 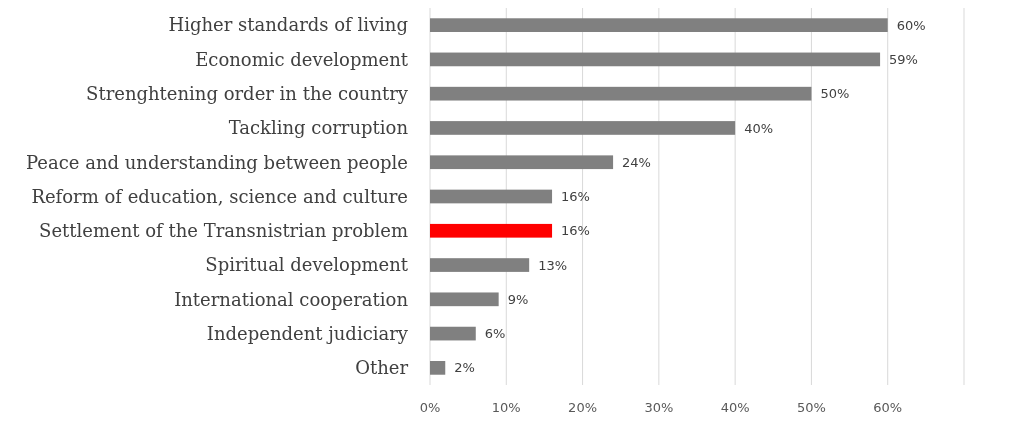 What do you see at coordinates (223, 231) in the screenshot?
I see `y-tick-label: Settlement of the Transnistrian problem` at bounding box center [223, 231].